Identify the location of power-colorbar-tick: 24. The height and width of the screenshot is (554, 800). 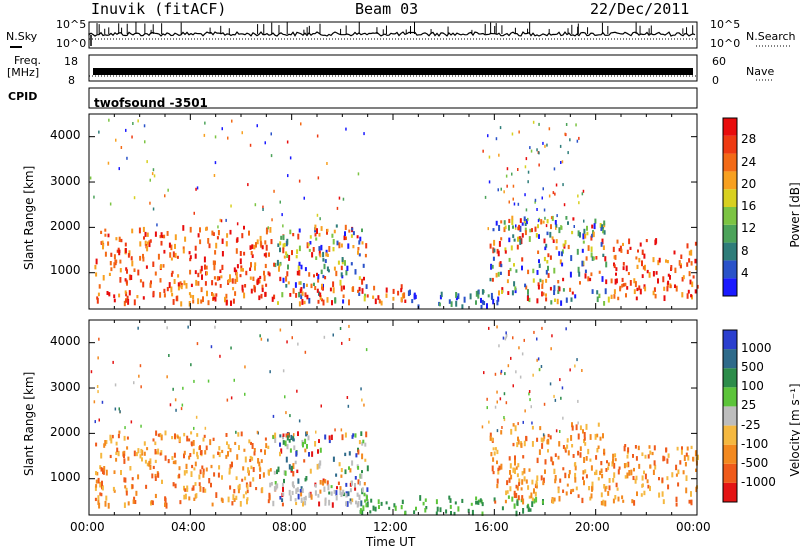
(749, 161).